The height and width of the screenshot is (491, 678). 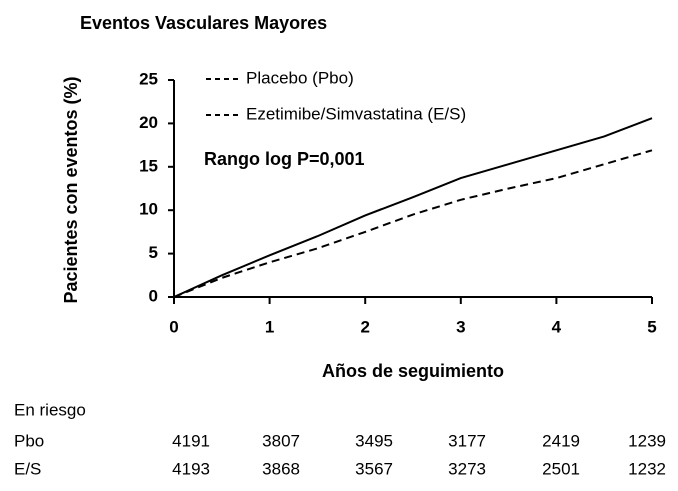 What do you see at coordinates (148, 209) in the screenshot?
I see `y-tick-label: 10` at bounding box center [148, 209].